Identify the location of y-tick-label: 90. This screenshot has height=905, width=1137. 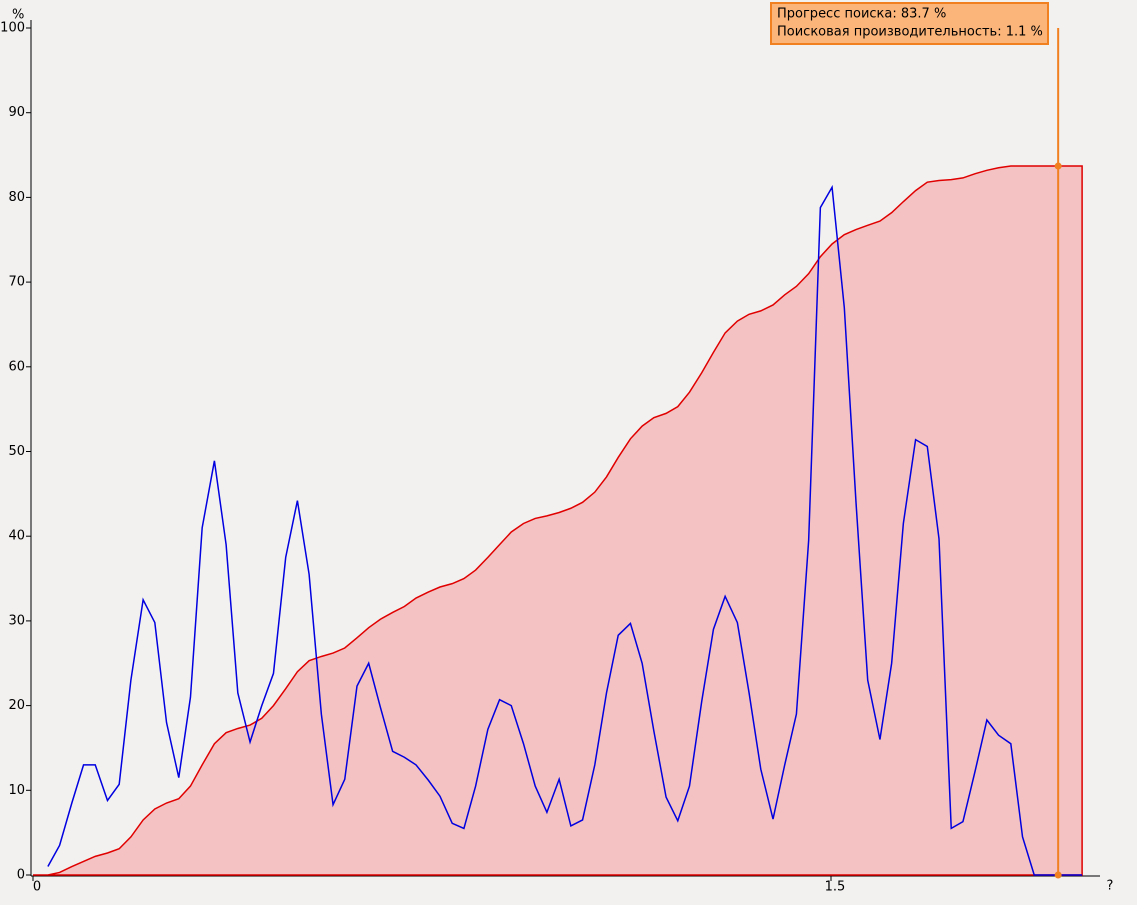
(16, 112).